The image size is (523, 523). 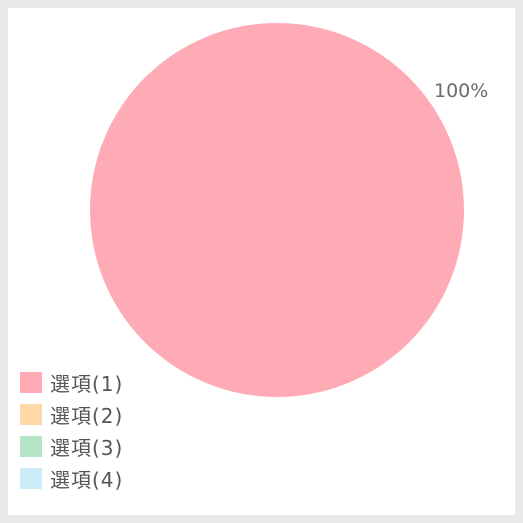 I want to click on legend-label: 選項(1), so click(x=86, y=382).